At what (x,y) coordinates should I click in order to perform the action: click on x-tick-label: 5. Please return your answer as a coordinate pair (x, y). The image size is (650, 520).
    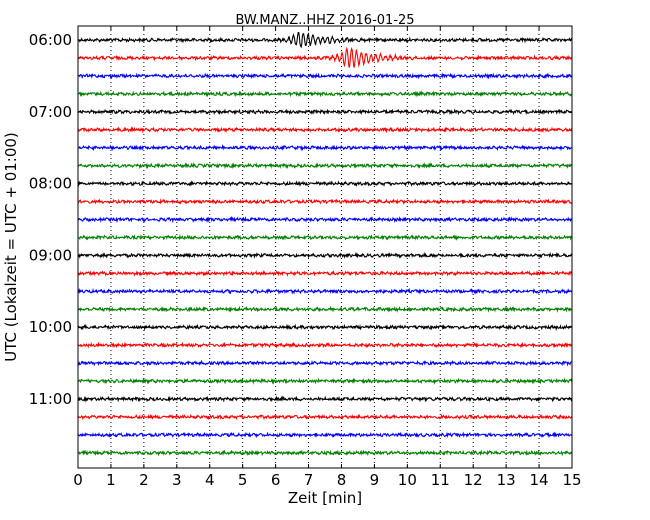
    Looking at the image, I should click on (243, 480).